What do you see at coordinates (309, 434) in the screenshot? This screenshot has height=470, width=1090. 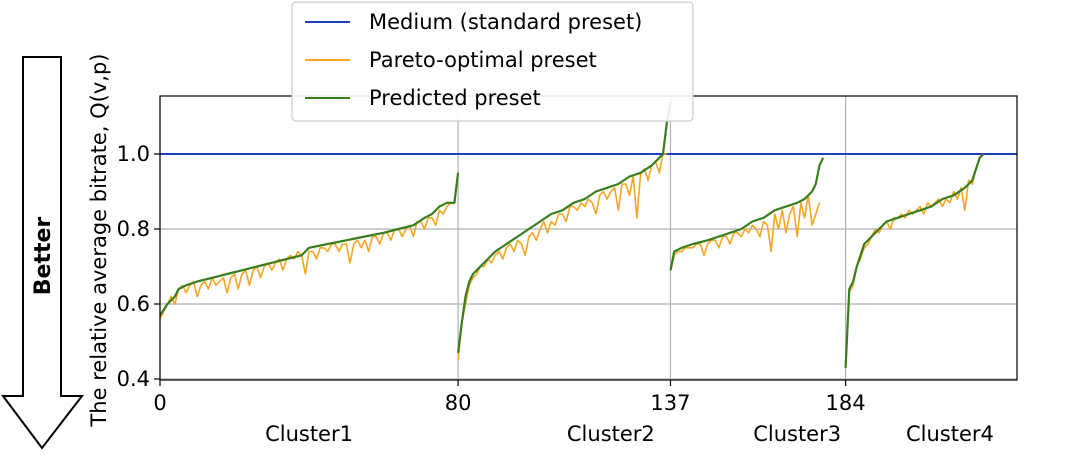 I see `cluster-label: Cluster1` at bounding box center [309, 434].